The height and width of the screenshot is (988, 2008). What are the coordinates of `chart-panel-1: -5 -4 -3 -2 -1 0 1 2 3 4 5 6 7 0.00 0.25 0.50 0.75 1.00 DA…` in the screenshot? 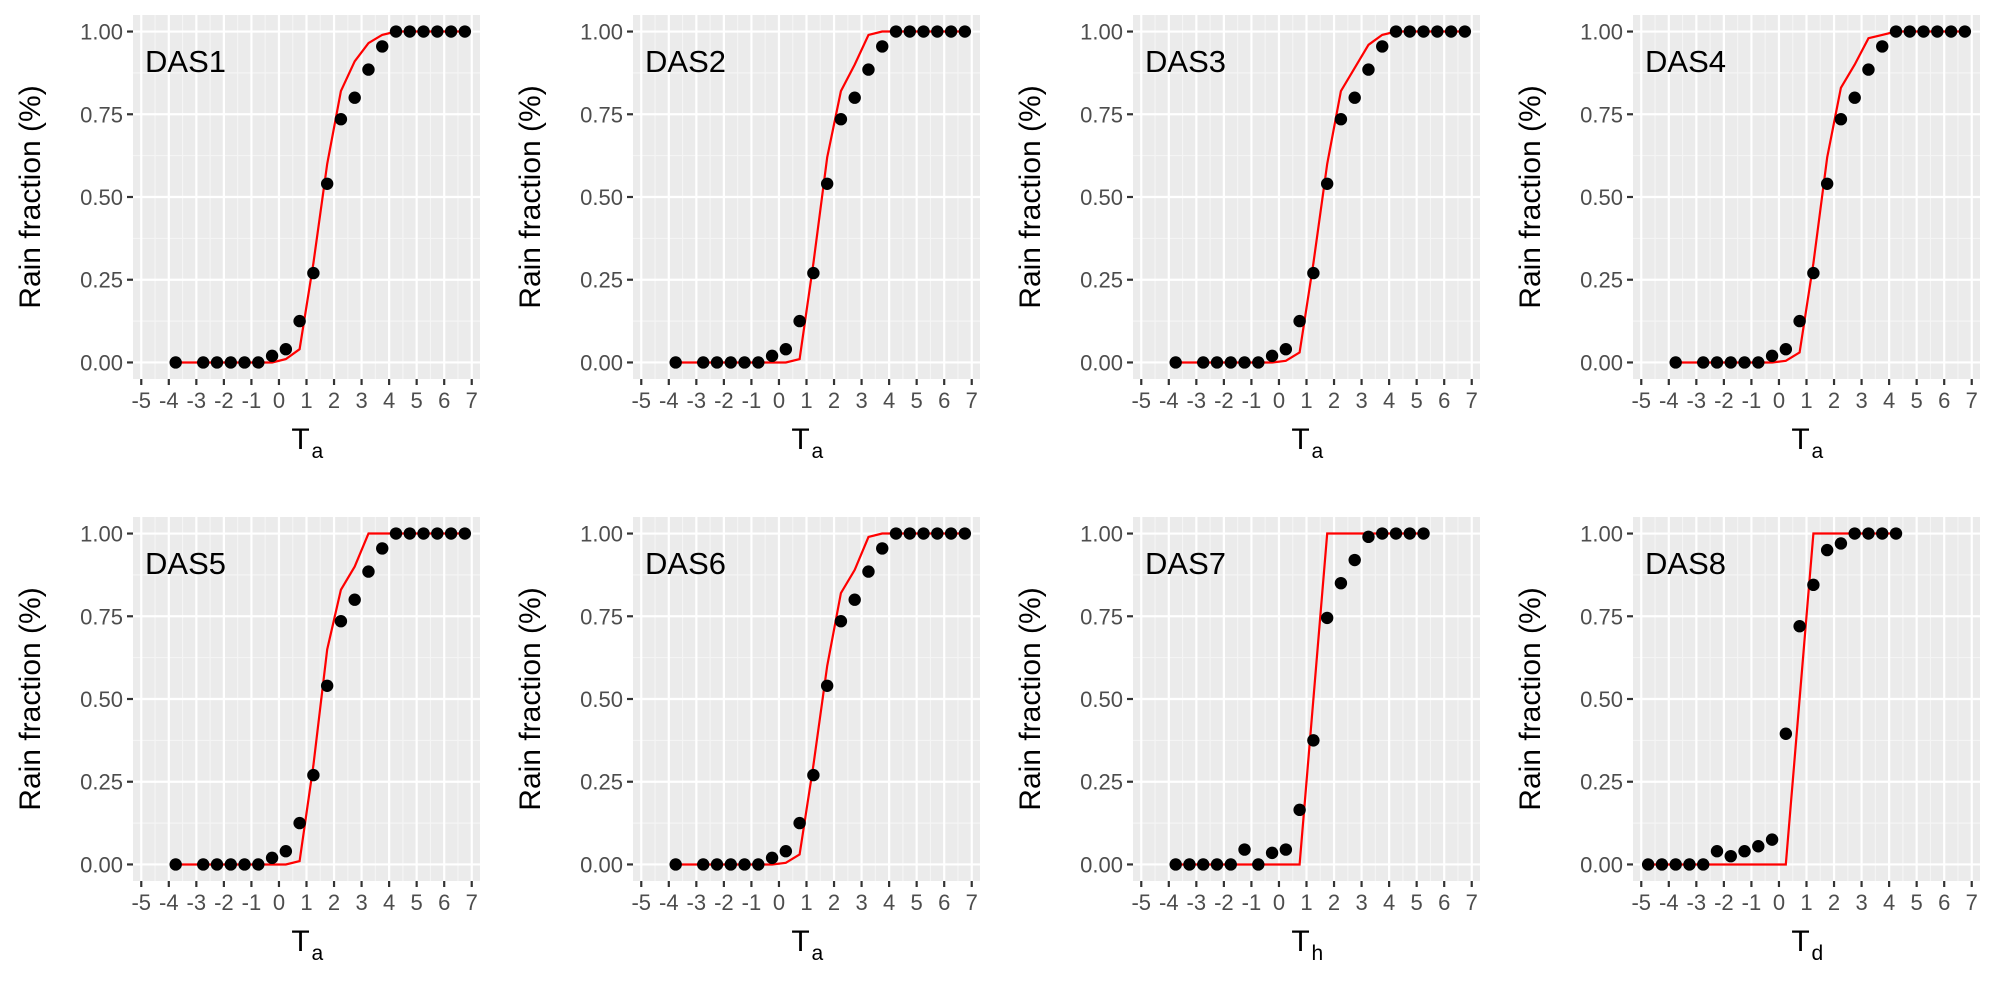 It's located at (247, 239).